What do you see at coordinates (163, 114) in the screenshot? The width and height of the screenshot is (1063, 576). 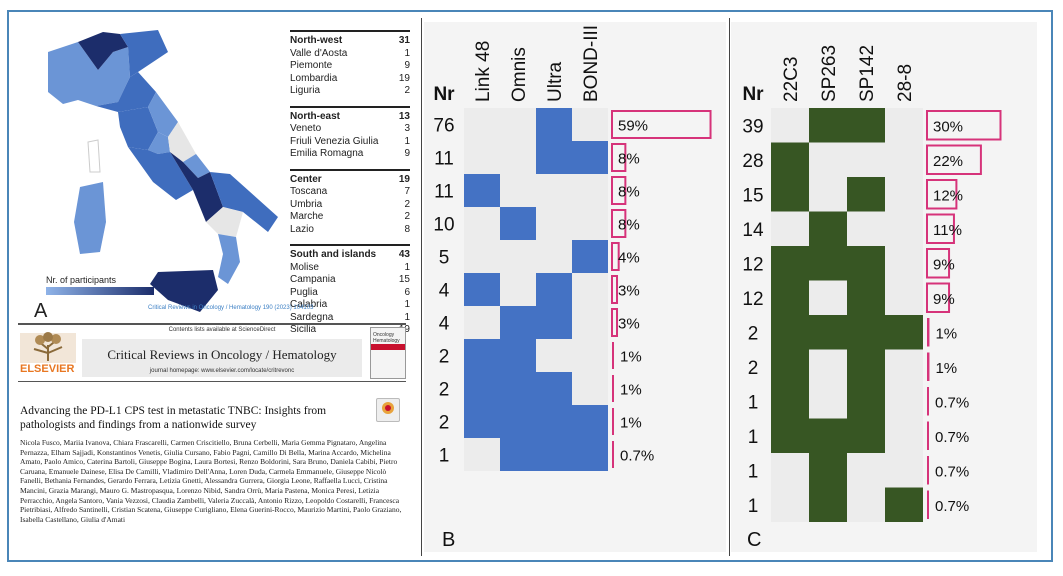 I see `map-region-marche` at bounding box center [163, 114].